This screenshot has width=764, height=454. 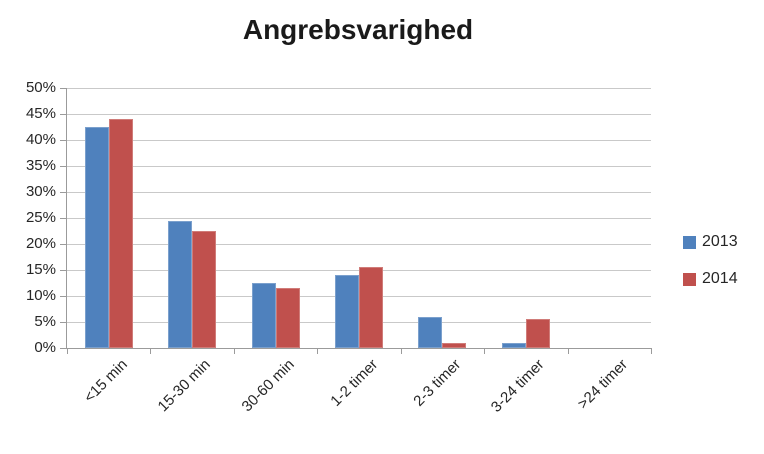 What do you see at coordinates (358, 29) in the screenshot?
I see `chart-title: Angrebsvarighed` at bounding box center [358, 29].